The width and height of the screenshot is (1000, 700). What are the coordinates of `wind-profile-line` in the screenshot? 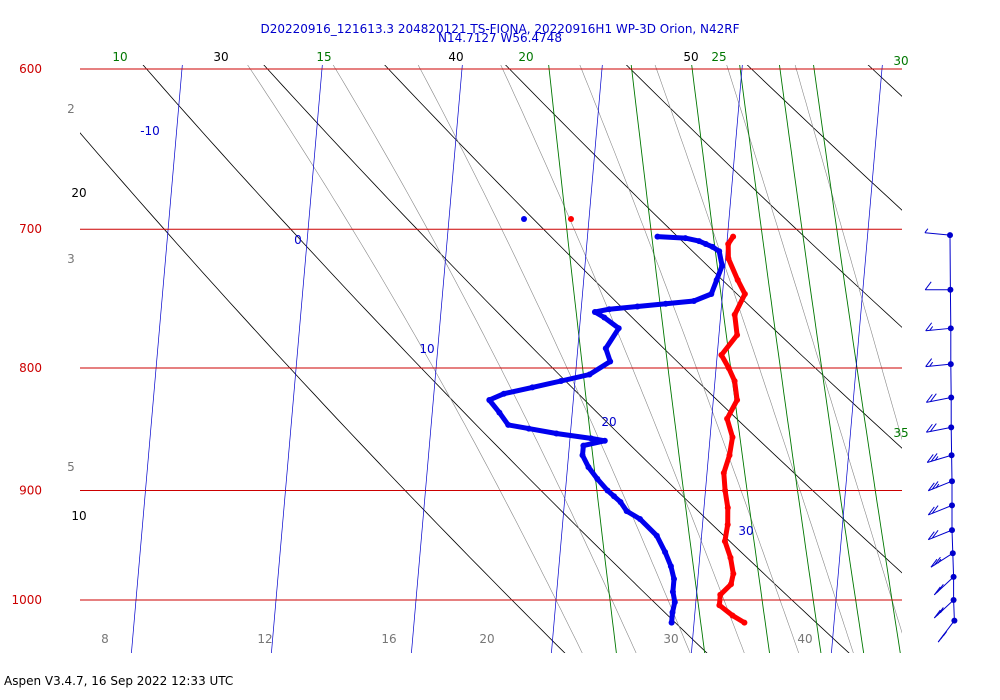 It's located at (952, 428).